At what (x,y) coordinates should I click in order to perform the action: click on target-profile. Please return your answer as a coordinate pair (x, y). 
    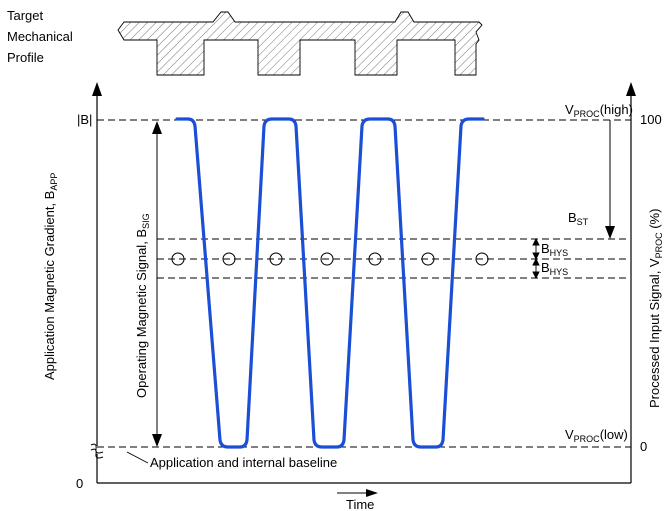
    Looking at the image, I should click on (300, 43).